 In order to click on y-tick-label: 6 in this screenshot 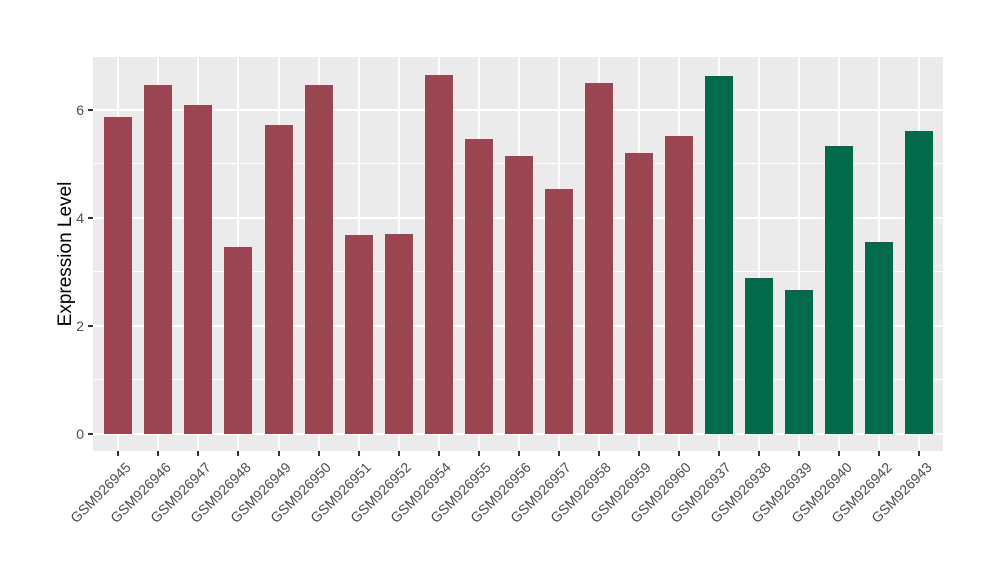, I will do `click(80, 109)`.